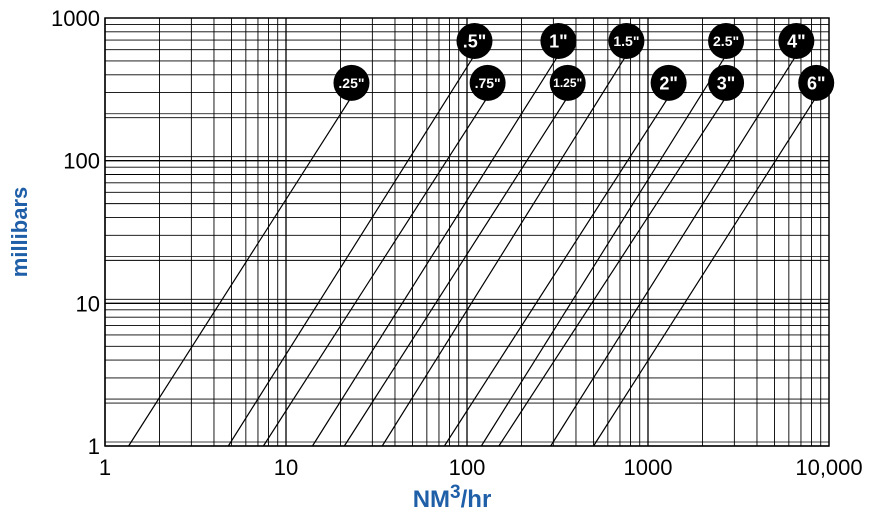 This screenshot has height=516, width=869. I want to click on x-tick-label: 10, so click(286, 467).